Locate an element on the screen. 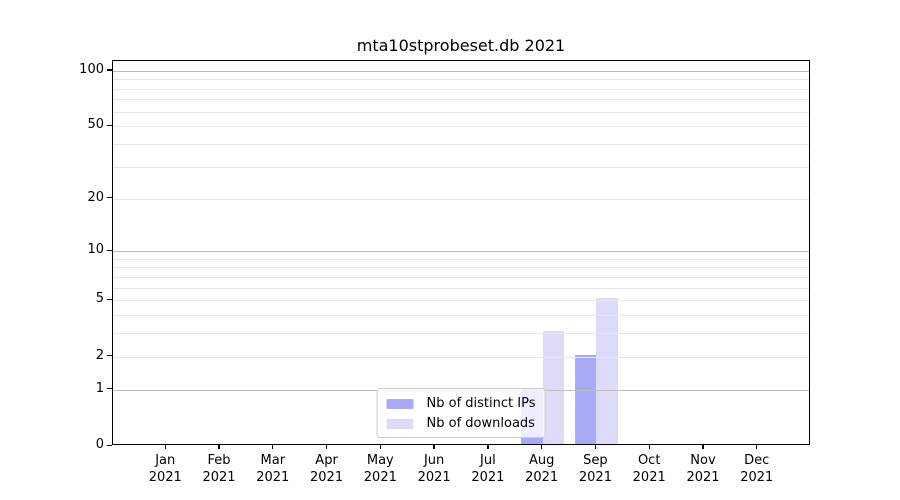 This screenshot has width=900, height=500. x-tick-jun-2021 is located at coordinates (434, 447).